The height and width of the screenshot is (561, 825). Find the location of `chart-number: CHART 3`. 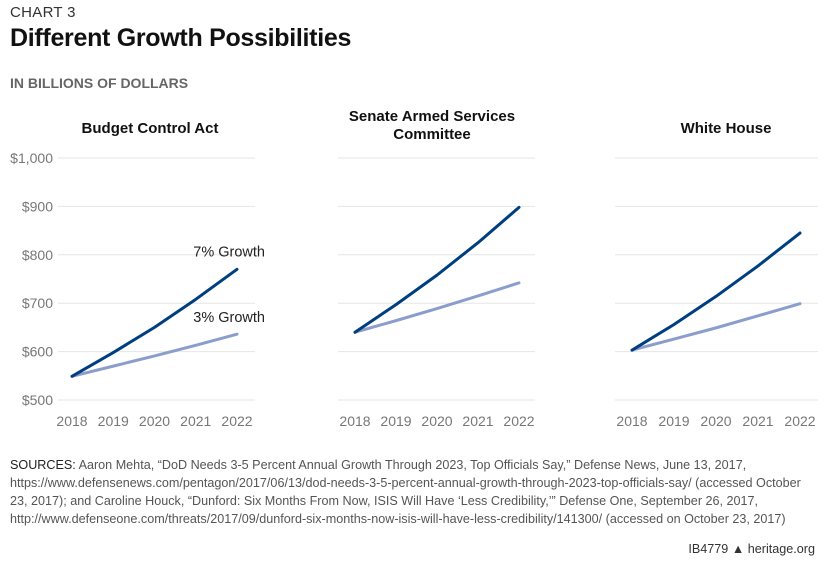

chart-number: CHART 3 is located at coordinates (43, 12).